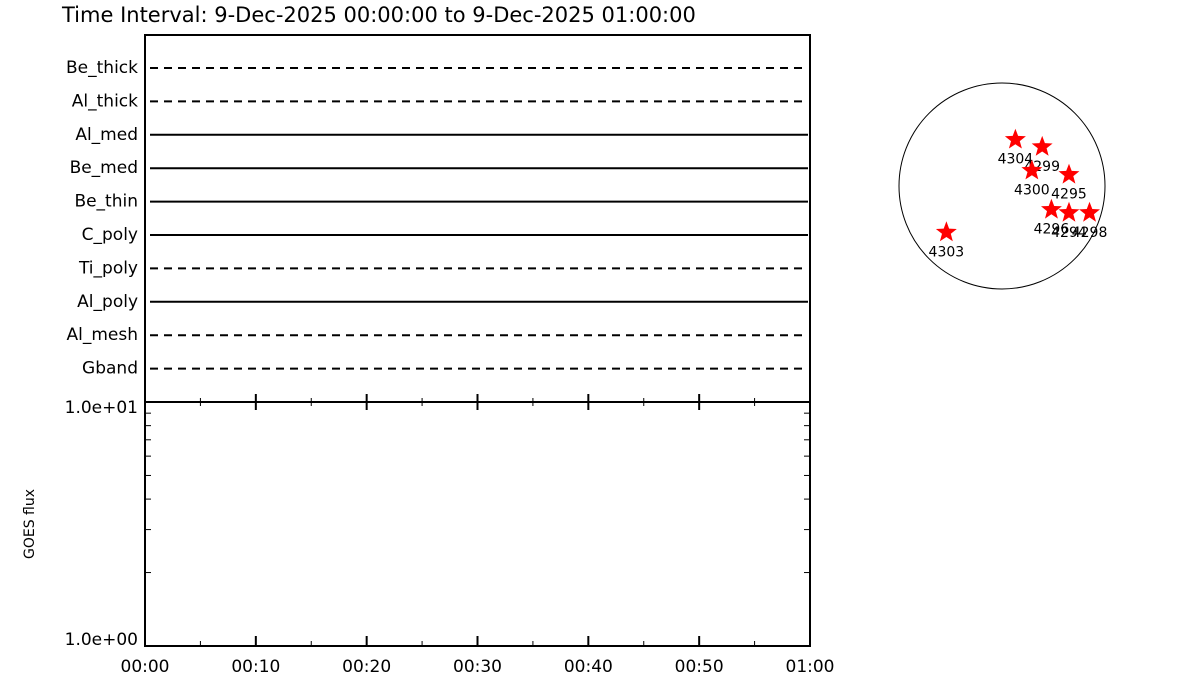  Describe the element at coordinates (1016, 160) in the screenshot. I see `active-region-label: 4304` at that location.